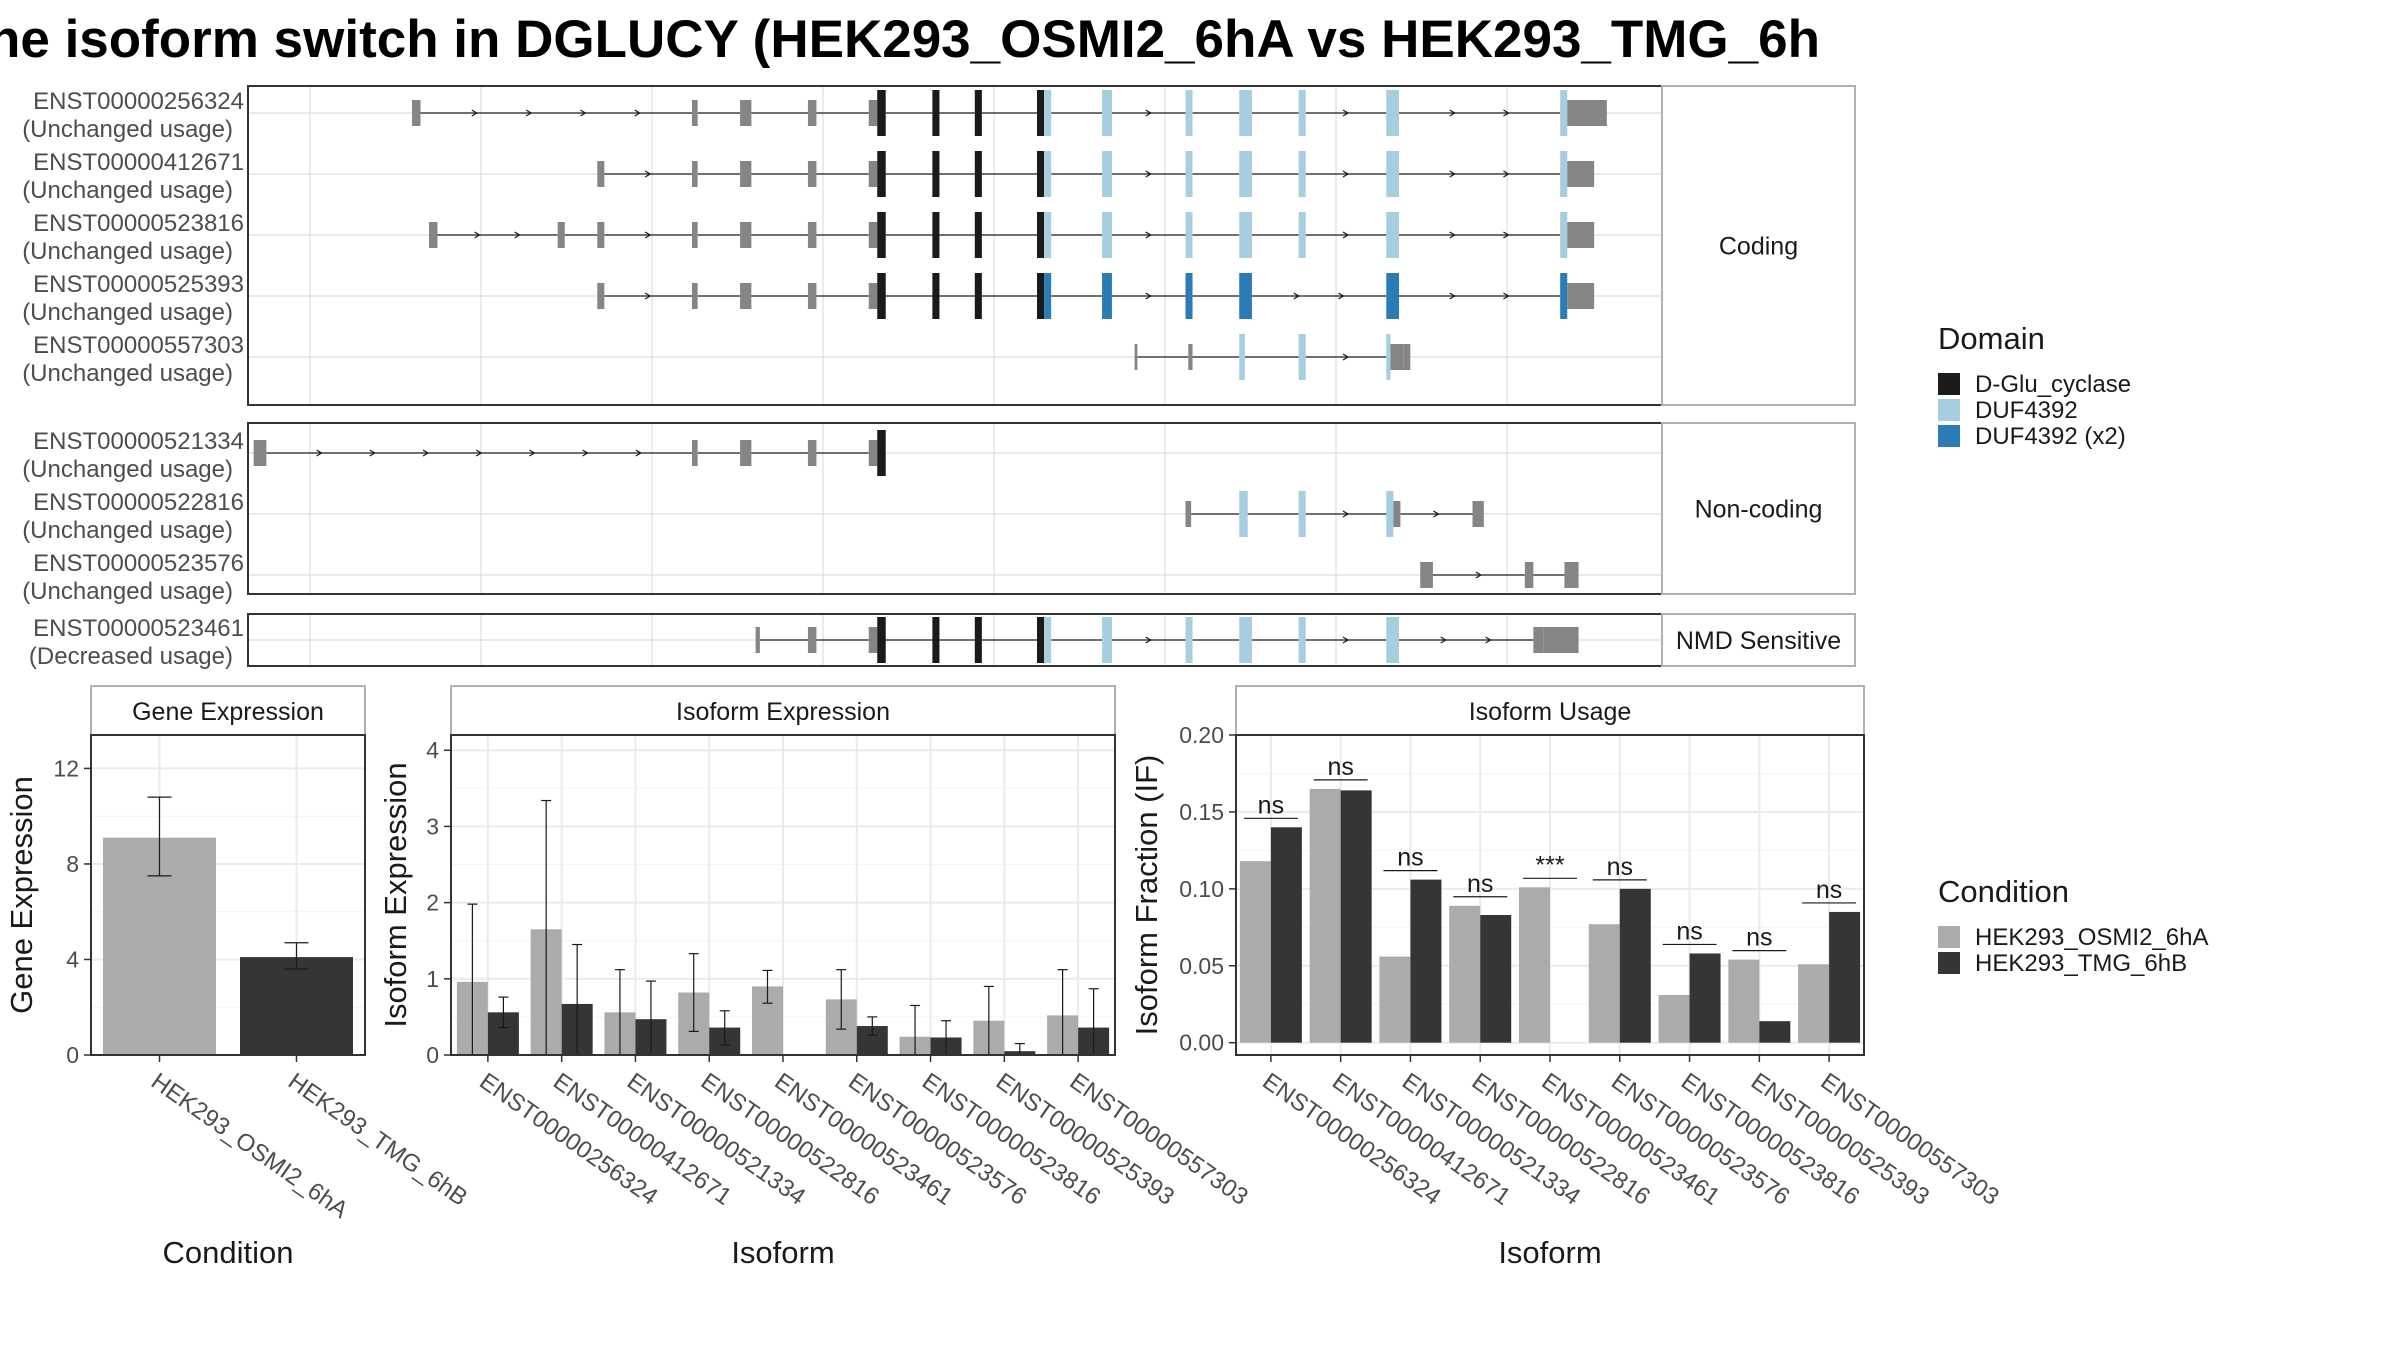 The image size is (2400, 1350). I want to click on x-axis-title: Isoform, so click(1549, 1252).